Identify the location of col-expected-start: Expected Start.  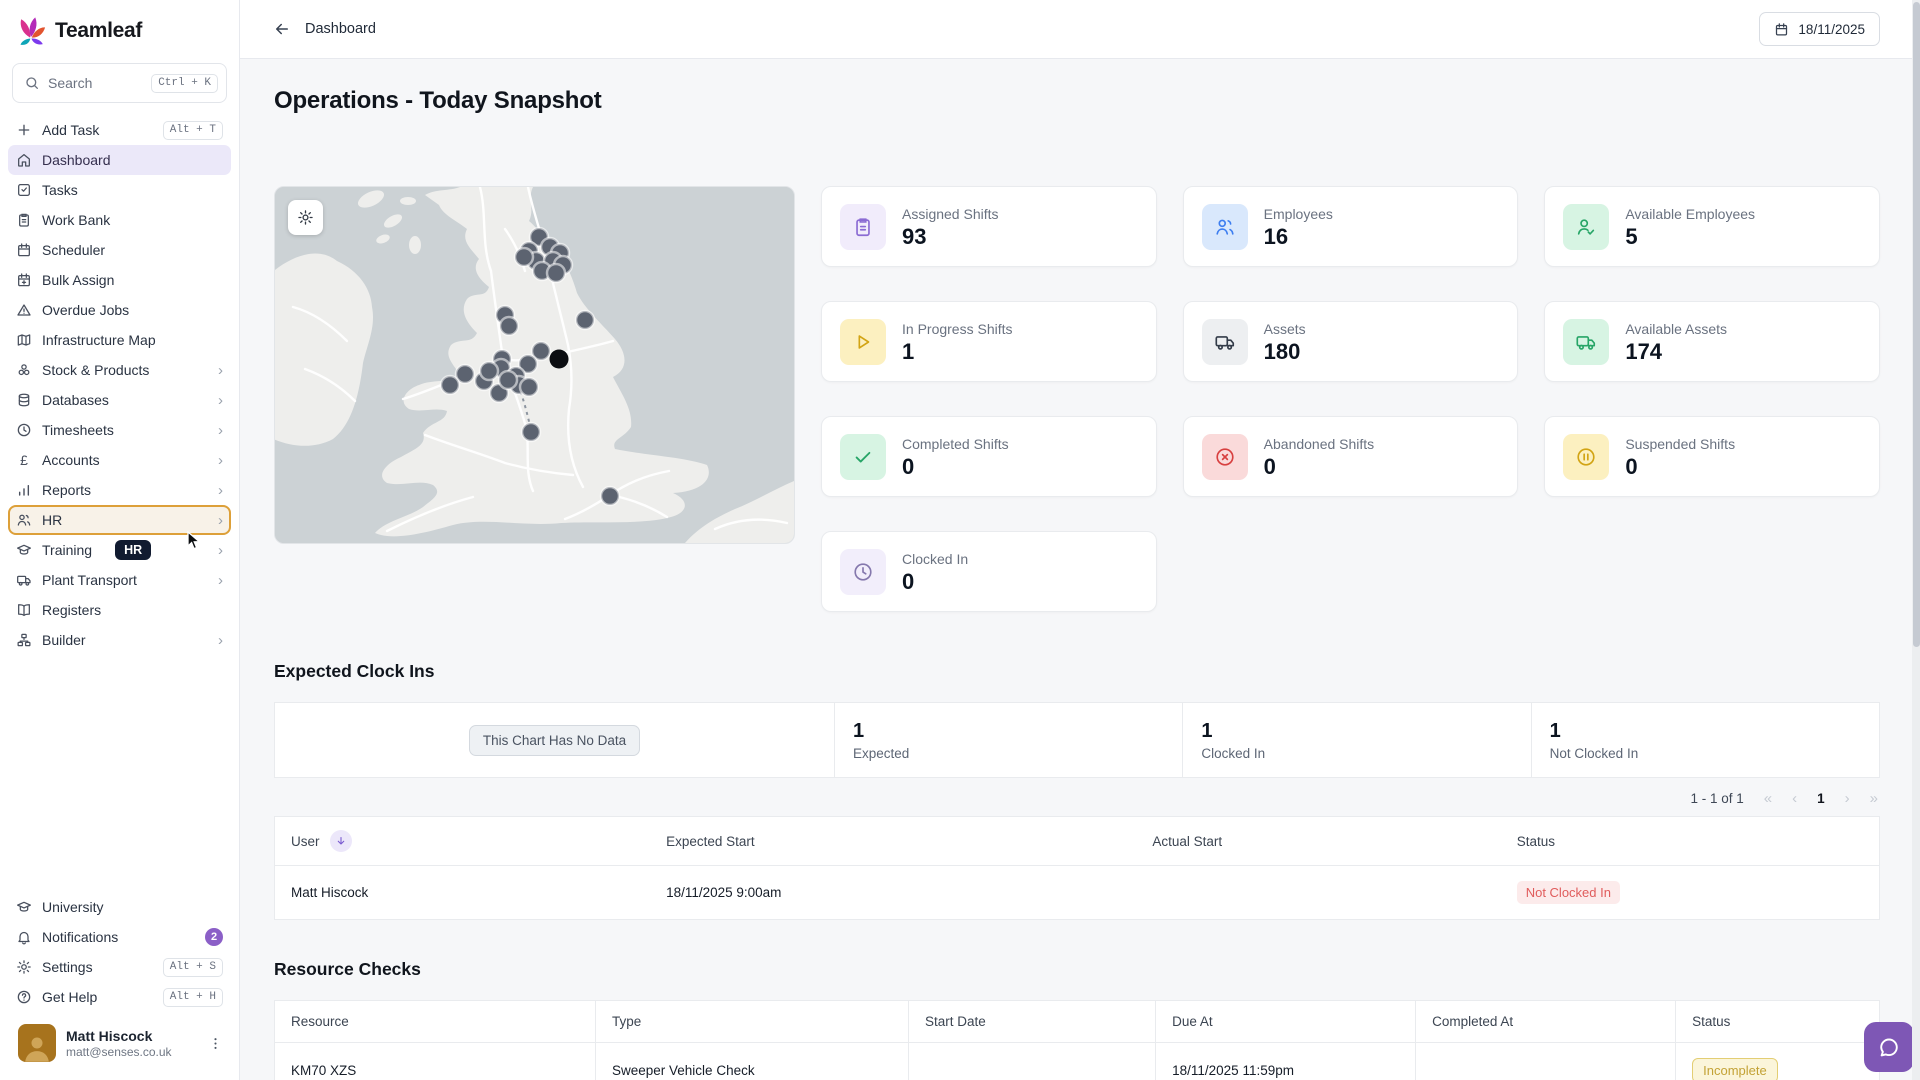
(893, 841).